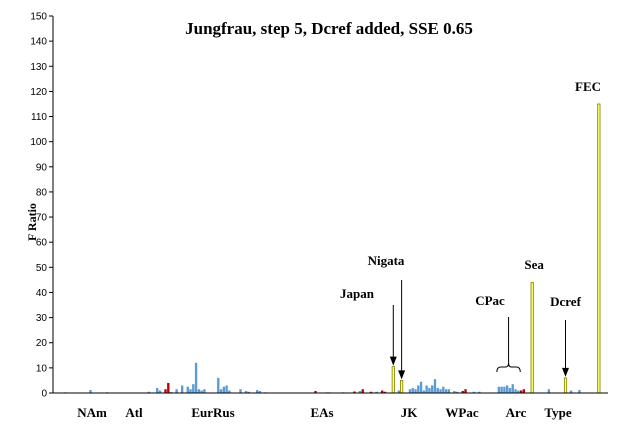 The image size is (620, 427). I want to click on y-axis: 0 10 20 30 40 50 60 70 80 90 100 110 120 130 140 150, so click(41, 206).